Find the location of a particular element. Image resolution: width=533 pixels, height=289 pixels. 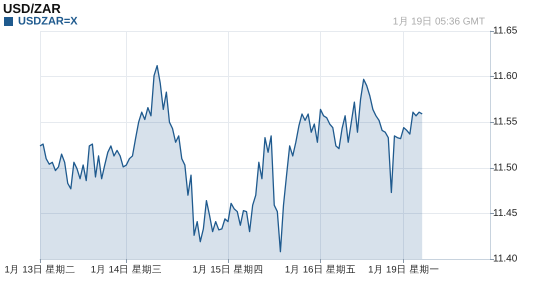

x-tick-label: 1月 15日 星期四 is located at coordinates (228, 270).